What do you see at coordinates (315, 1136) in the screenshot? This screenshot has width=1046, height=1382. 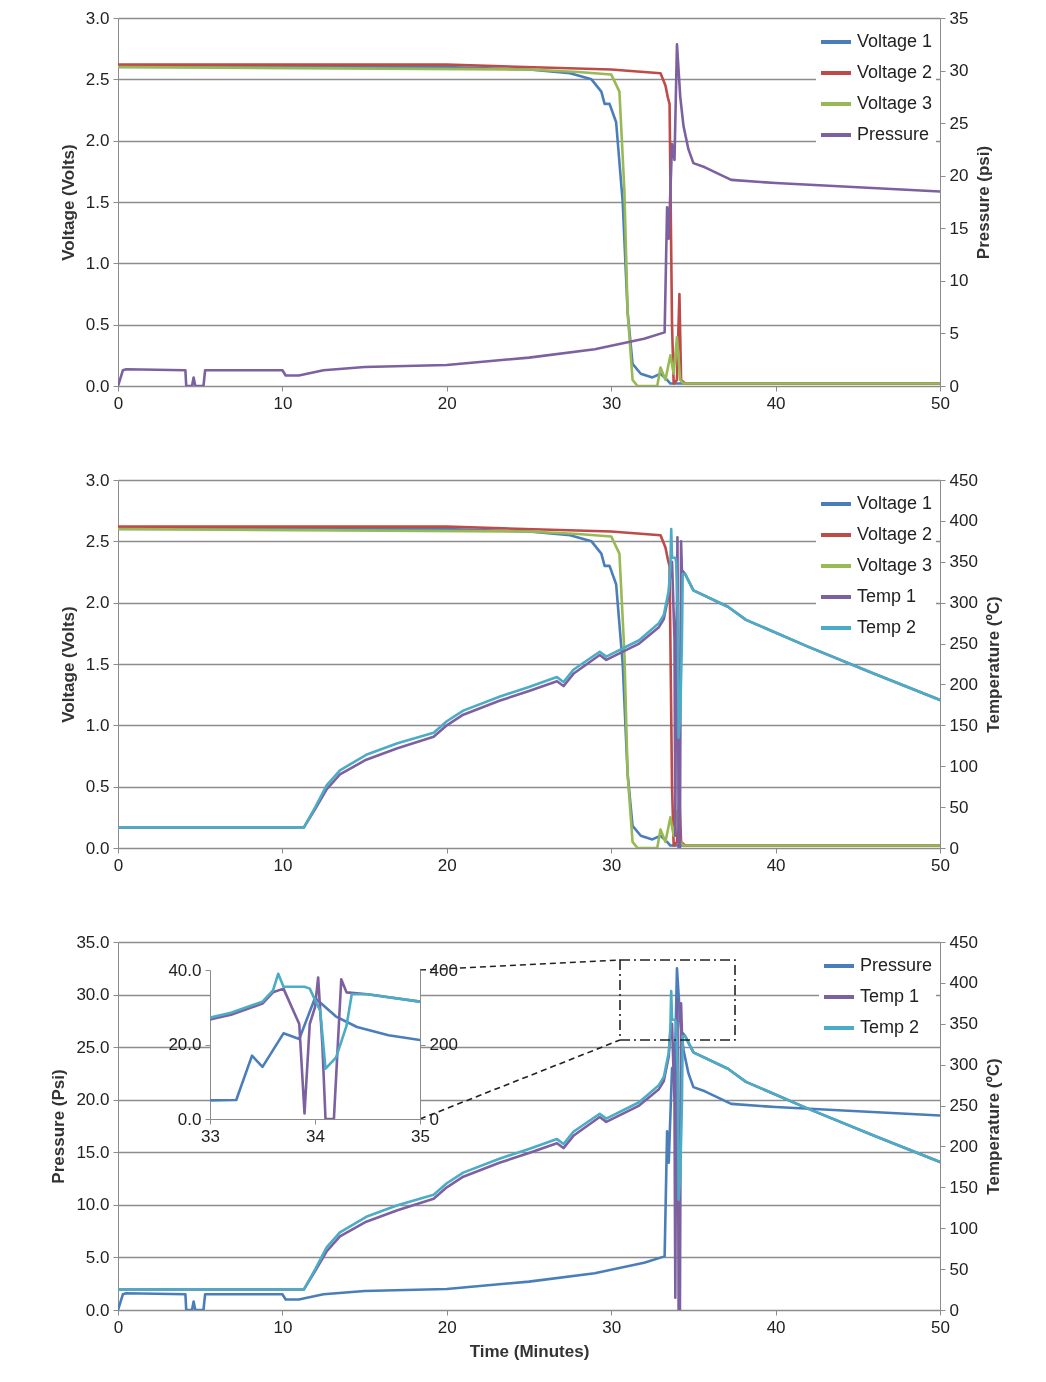 I see `x-tick-label: 34` at bounding box center [315, 1136].